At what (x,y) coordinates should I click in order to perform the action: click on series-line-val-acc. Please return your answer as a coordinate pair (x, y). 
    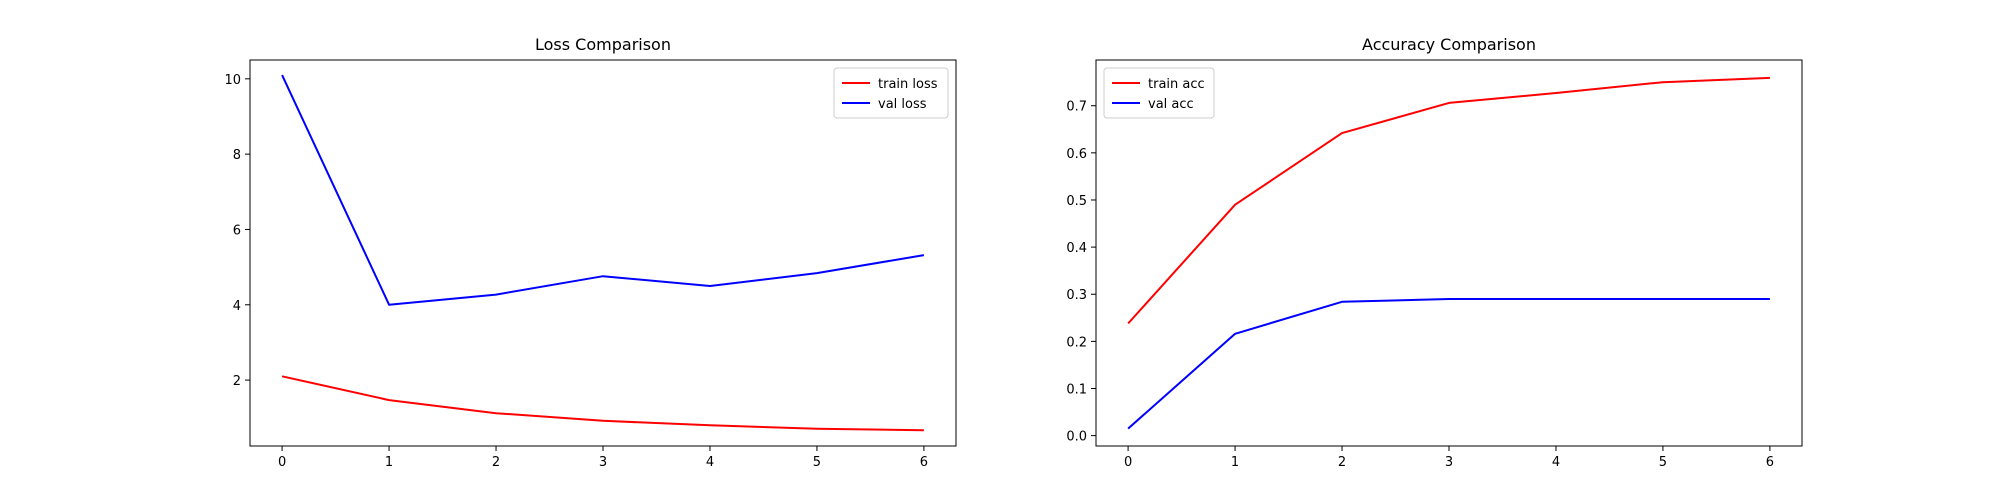
    Looking at the image, I should click on (1448, 364).